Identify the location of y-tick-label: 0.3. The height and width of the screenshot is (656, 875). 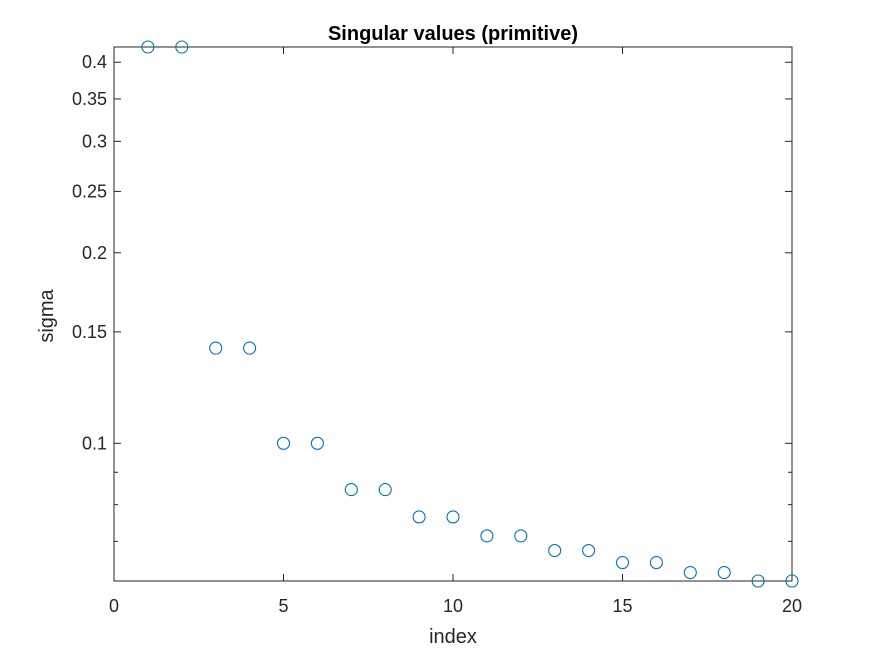
(94, 141).